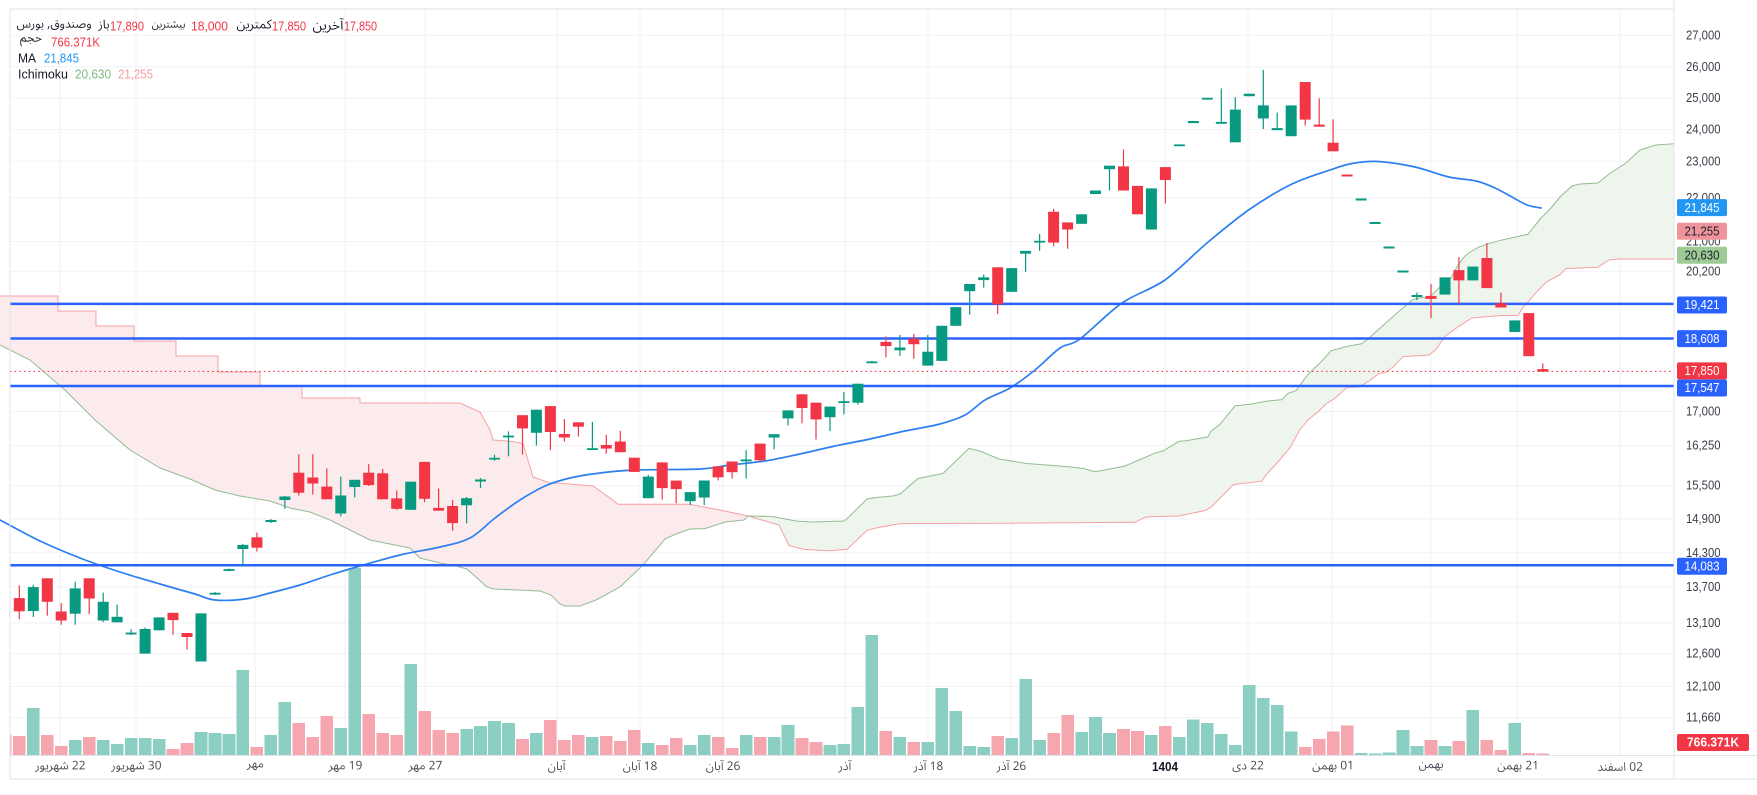 This screenshot has width=1757, height=795. I want to click on svg-text: 26,000, so click(1703, 67).